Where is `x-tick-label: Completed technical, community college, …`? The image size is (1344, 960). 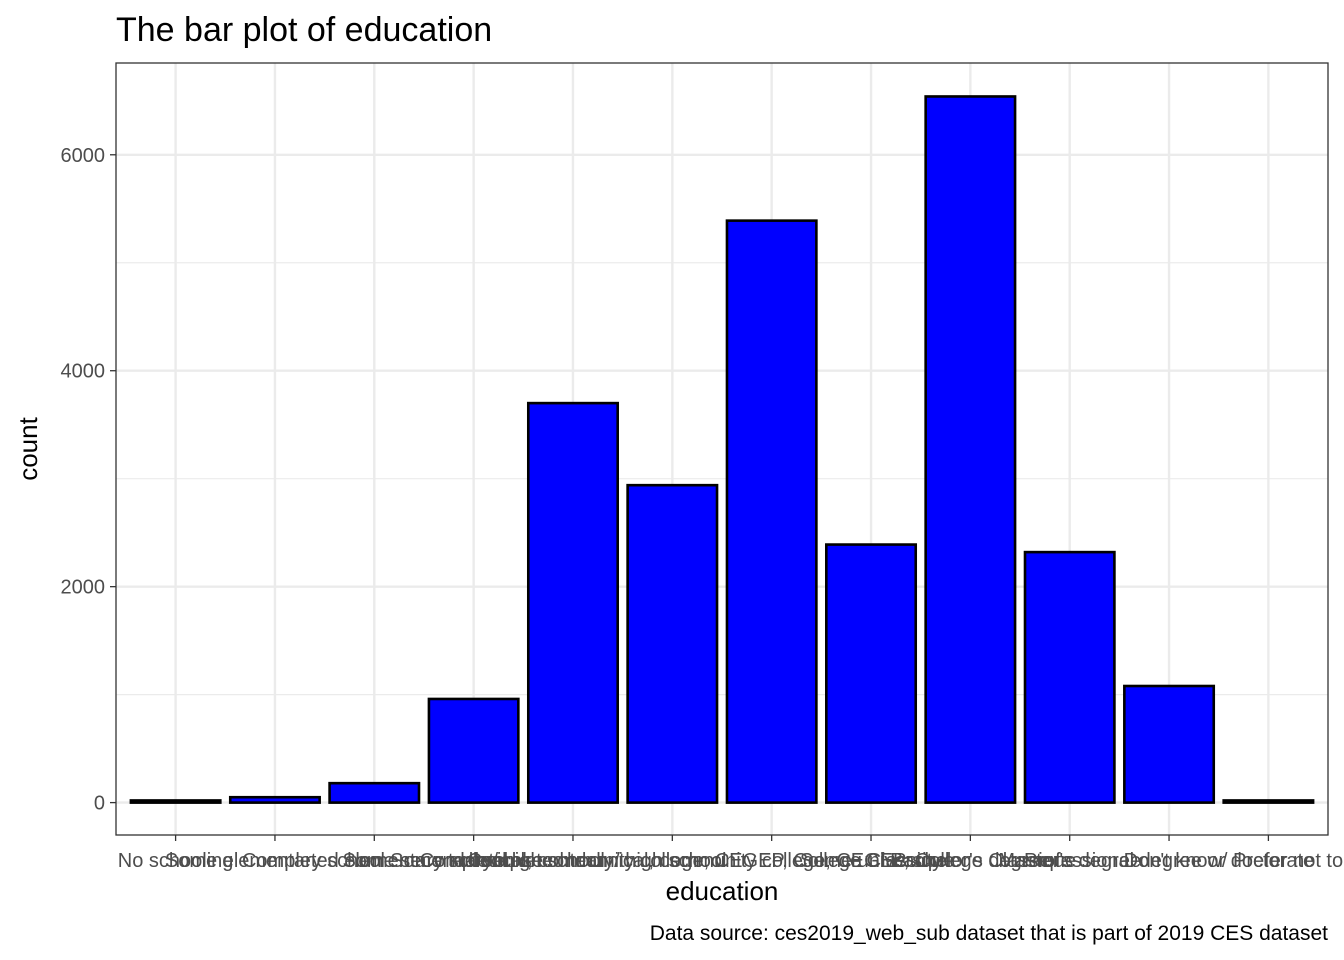 x-tick-label: Completed technical, community college, … is located at coordinates (771, 861).